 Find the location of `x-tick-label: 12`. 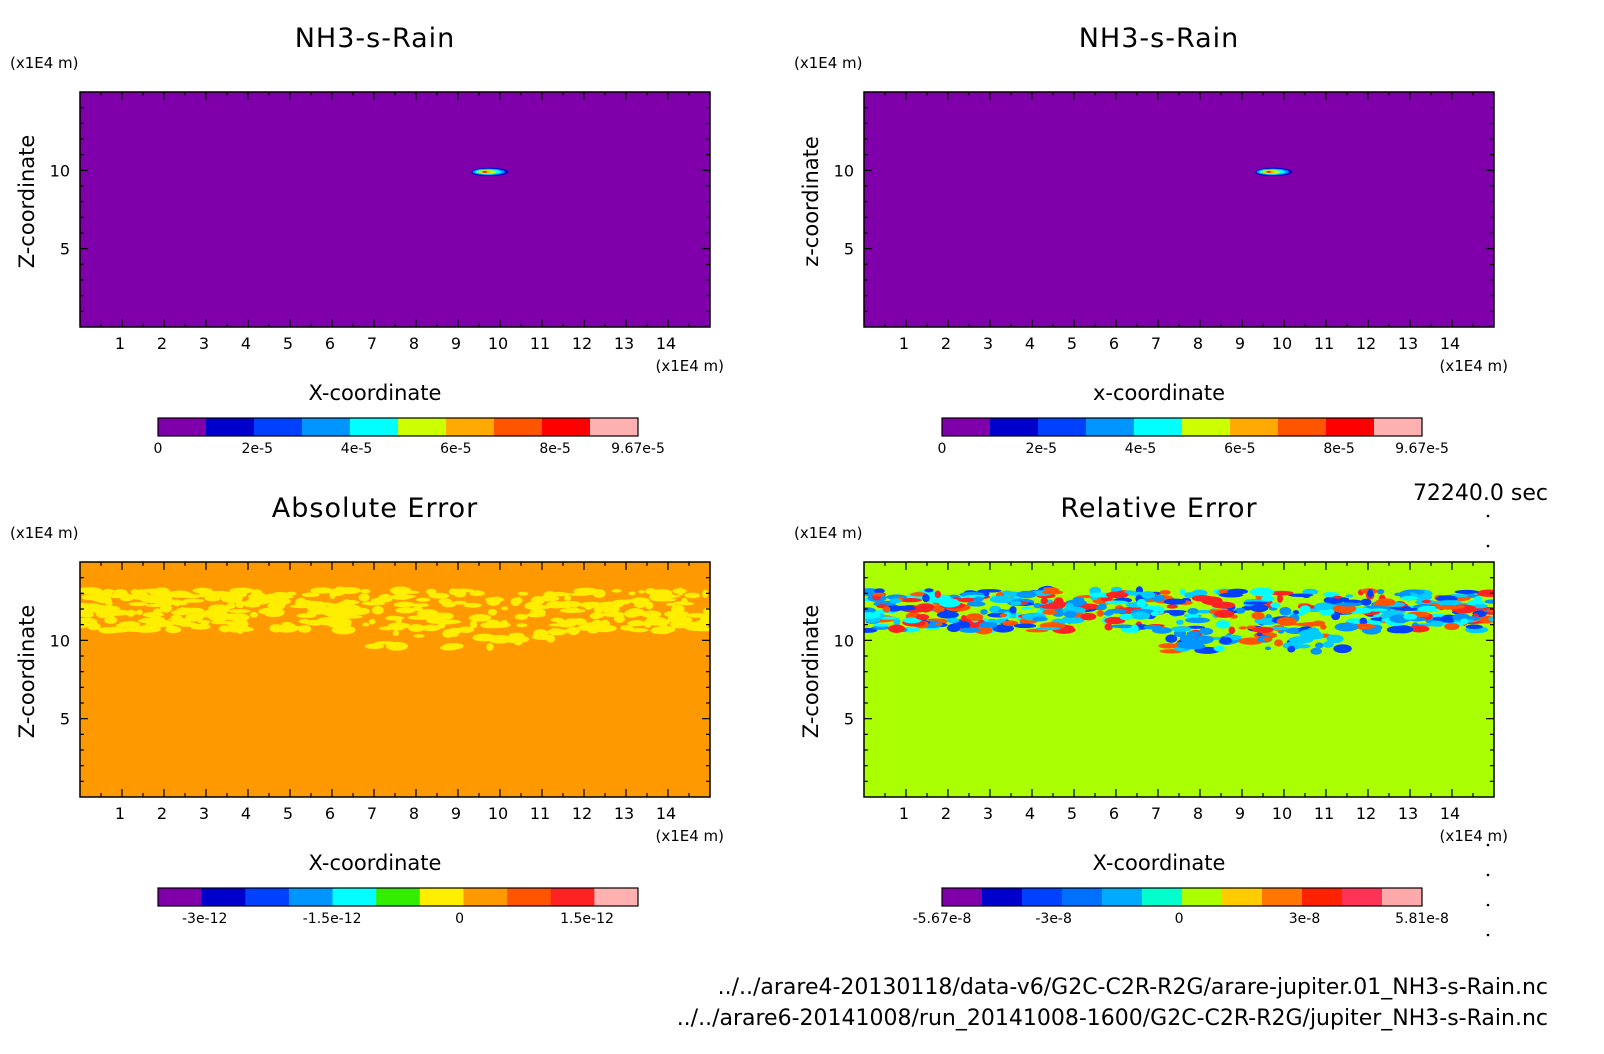

x-tick-label: 12 is located at coordinates (1366, 343).